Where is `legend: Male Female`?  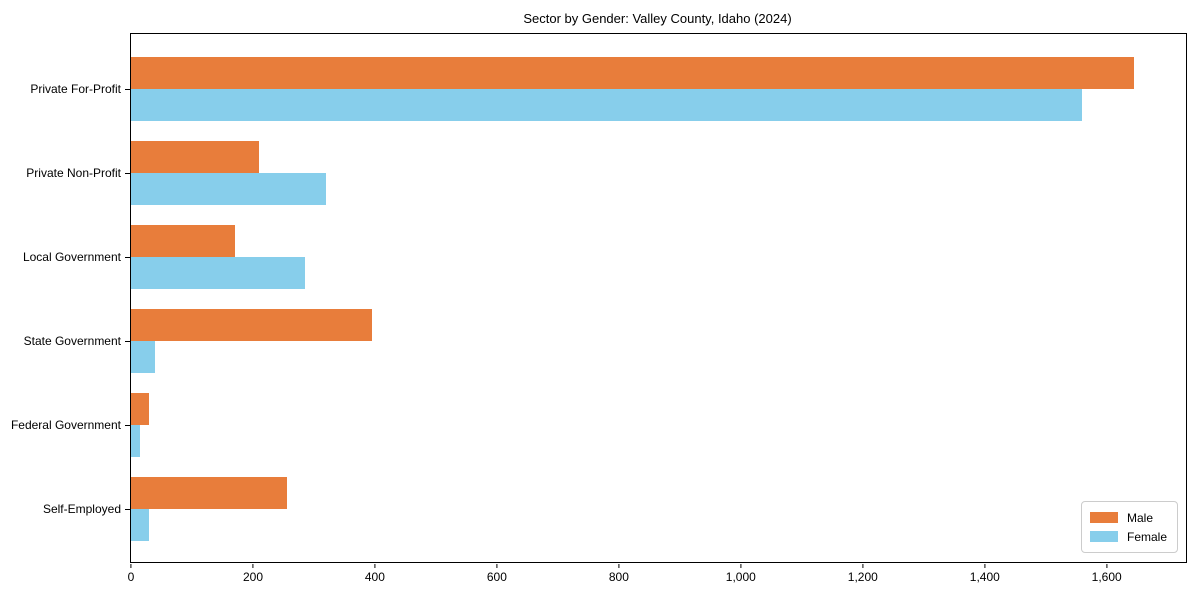
legend: Male Female is located at coordinates (1129, 527).